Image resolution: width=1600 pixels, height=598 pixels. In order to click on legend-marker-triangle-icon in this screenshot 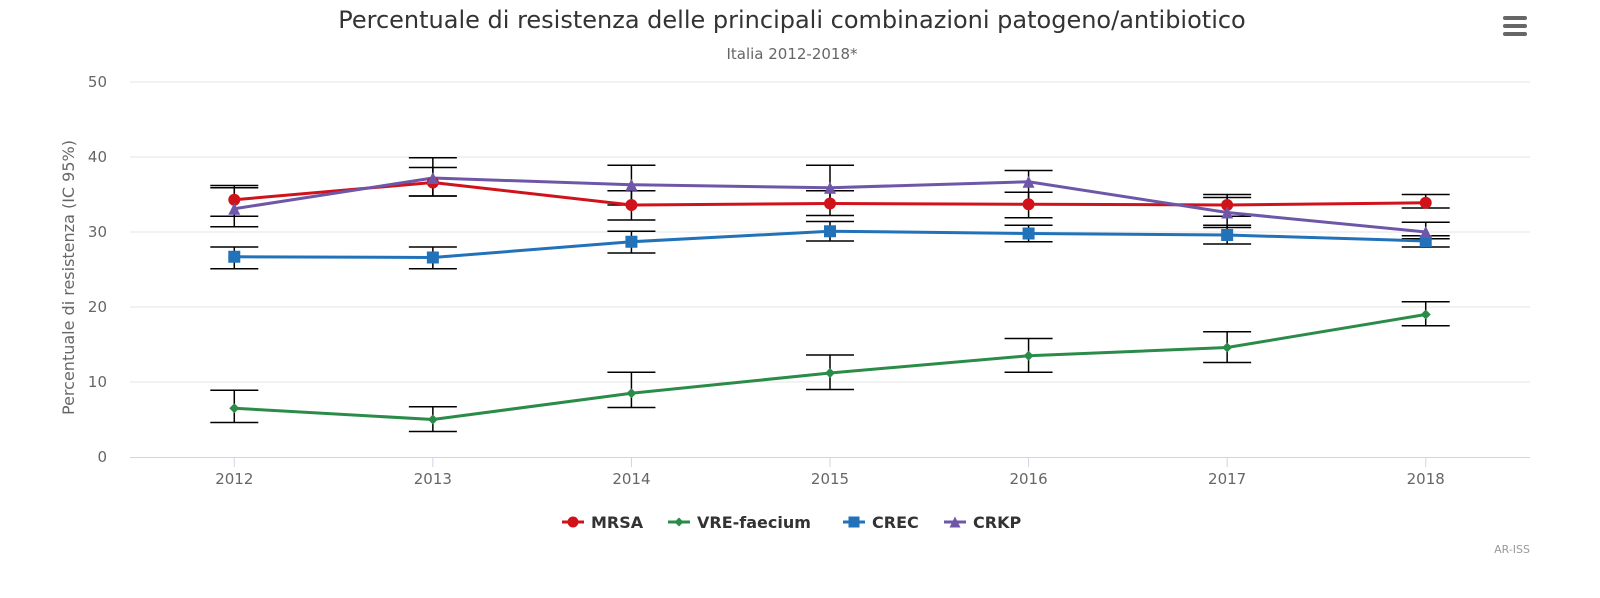, I will do `click(955, 522)`.